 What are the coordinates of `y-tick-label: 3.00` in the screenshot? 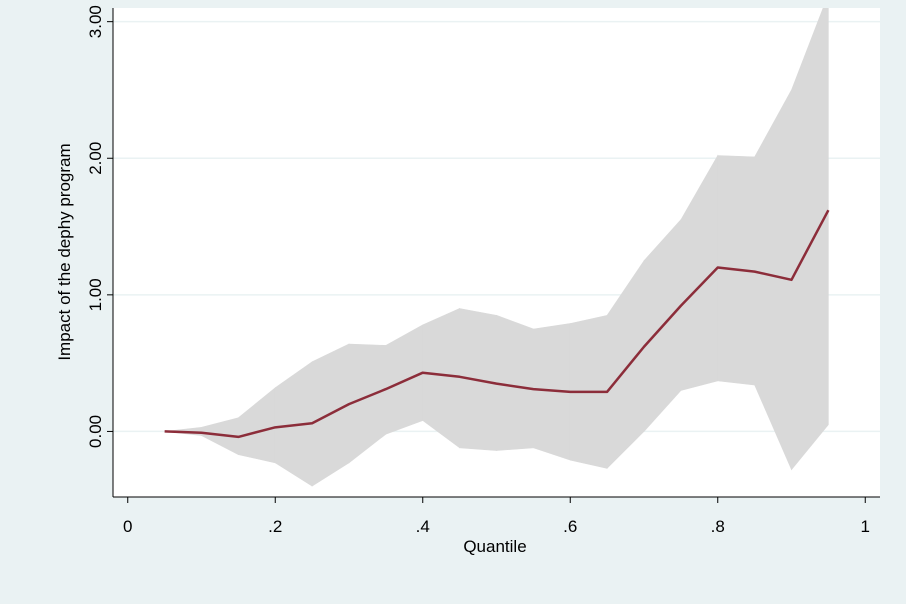 It's located at (95, 21).